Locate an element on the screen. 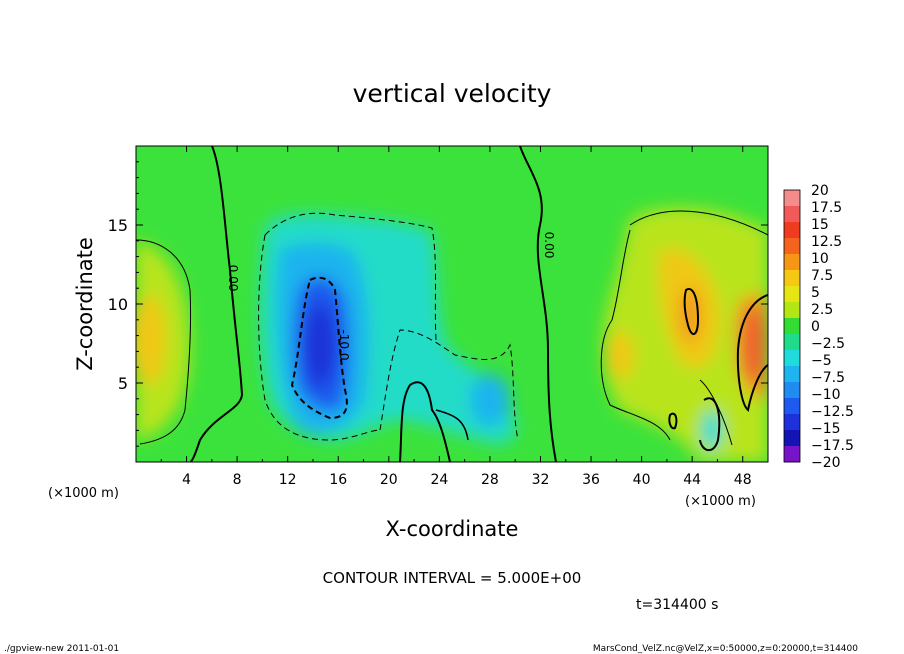 The image size is (904, 654). x-tick-label: 16 is located at coordinates (338, 480).